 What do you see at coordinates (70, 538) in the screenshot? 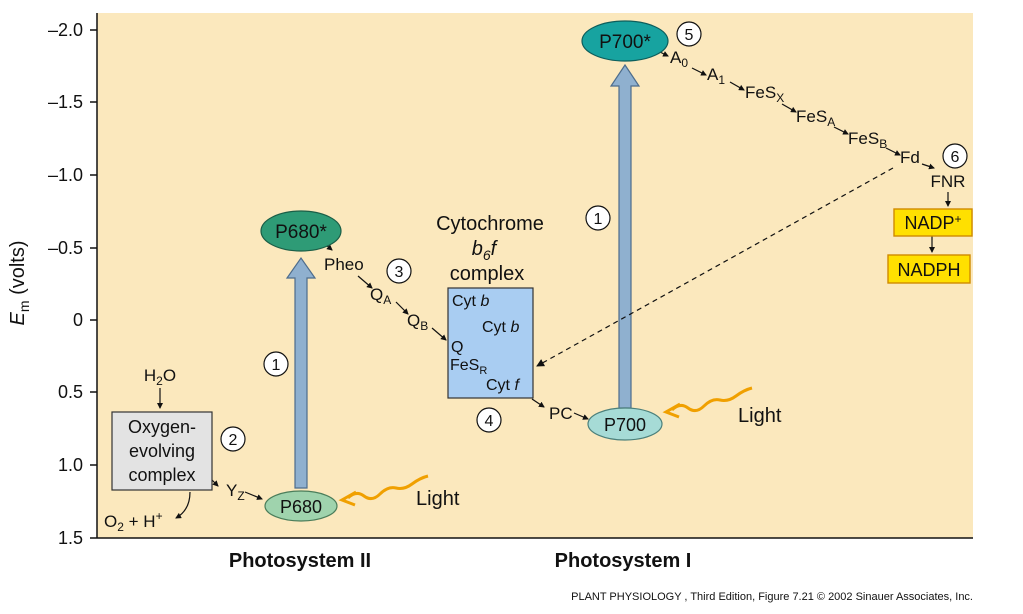
I see `y-tick-label: 1.5` at bounding box center [70, 538].